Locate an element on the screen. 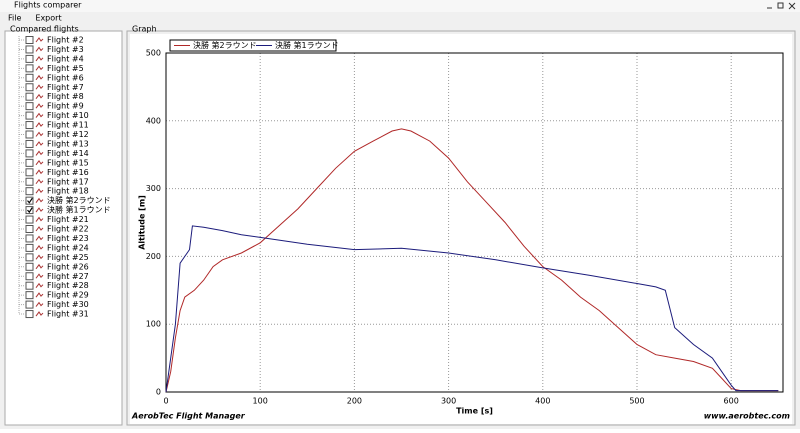  flight-label: Flight #17 is located at coordinates (68, 181).